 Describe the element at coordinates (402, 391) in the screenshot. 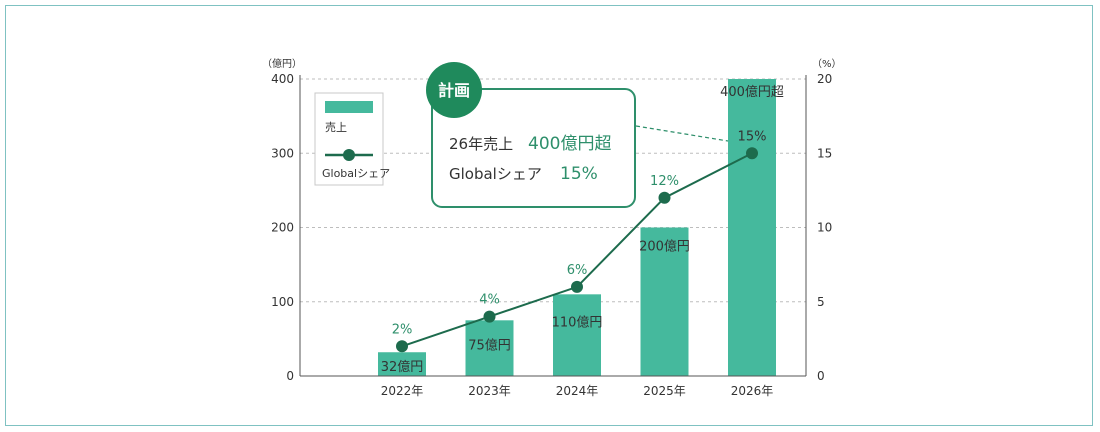

I see `x-tick-label: 2022年` at that location.